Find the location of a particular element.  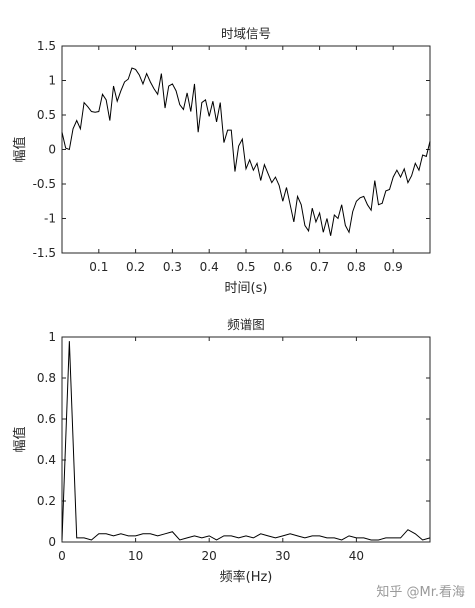

x-tick-label: 0.5 is located at coordinates (245, 267).